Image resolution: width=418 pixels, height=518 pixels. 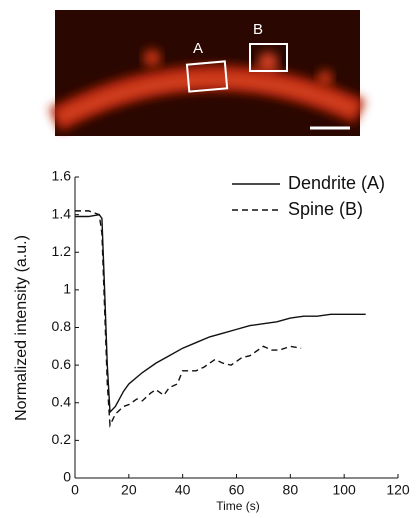 What do you see at coordinates (21, 328) in the screenshot?
I see `y-axis-label: Normalized intensity (a.u.)` at bounding box center [21, 328].